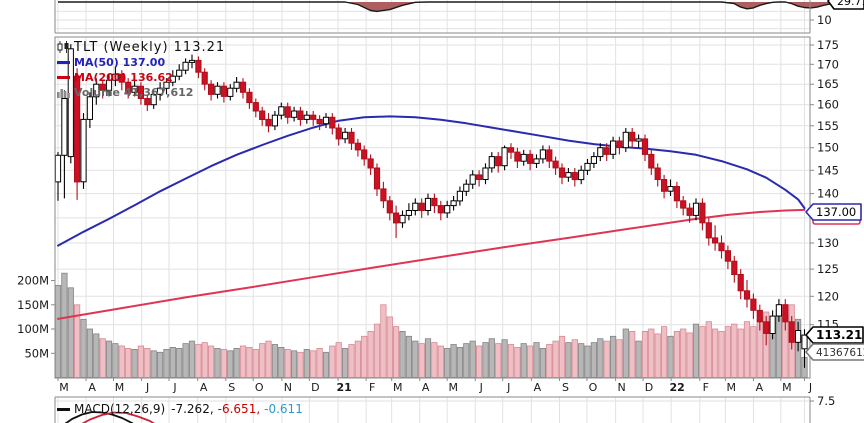 This screenshot has width=864, height=423. What do you see at coordinates (828, 105) in the screenshot?
I see `svg-text: 160` at bounding box center [828, 105].